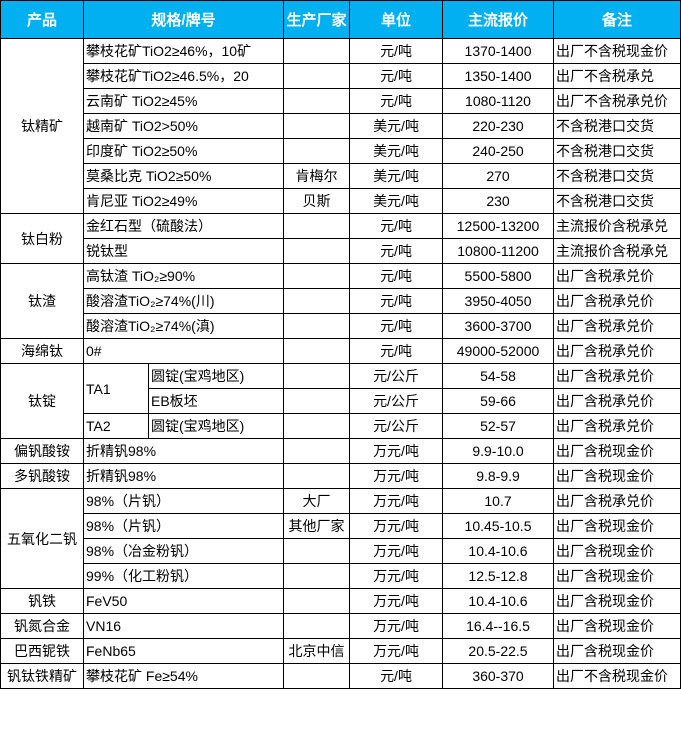 This screenshot has height=743, width=681. I want to click on table-row: TA2 圆锭(宝鸡地区) 元/公斤 52-57 出厂含税承兑价, so click(341, 426).